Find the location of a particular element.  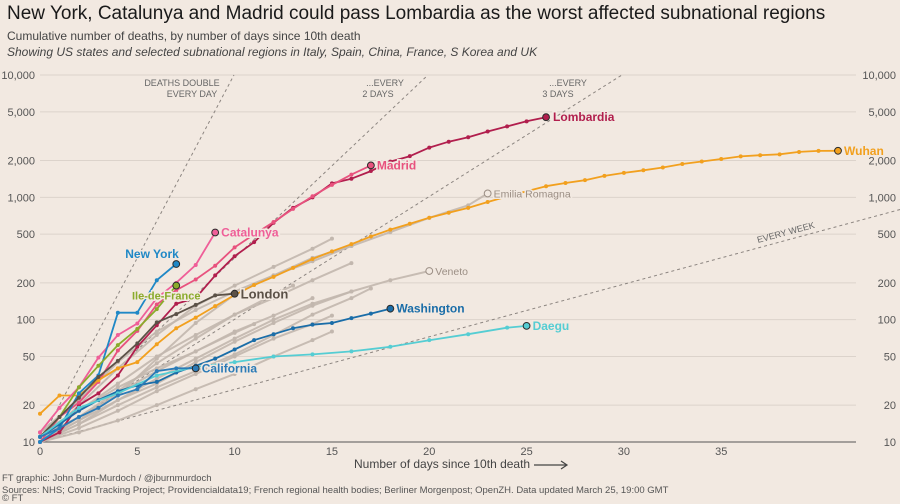

series-label: Veneto is located at coordinates (451, 272).